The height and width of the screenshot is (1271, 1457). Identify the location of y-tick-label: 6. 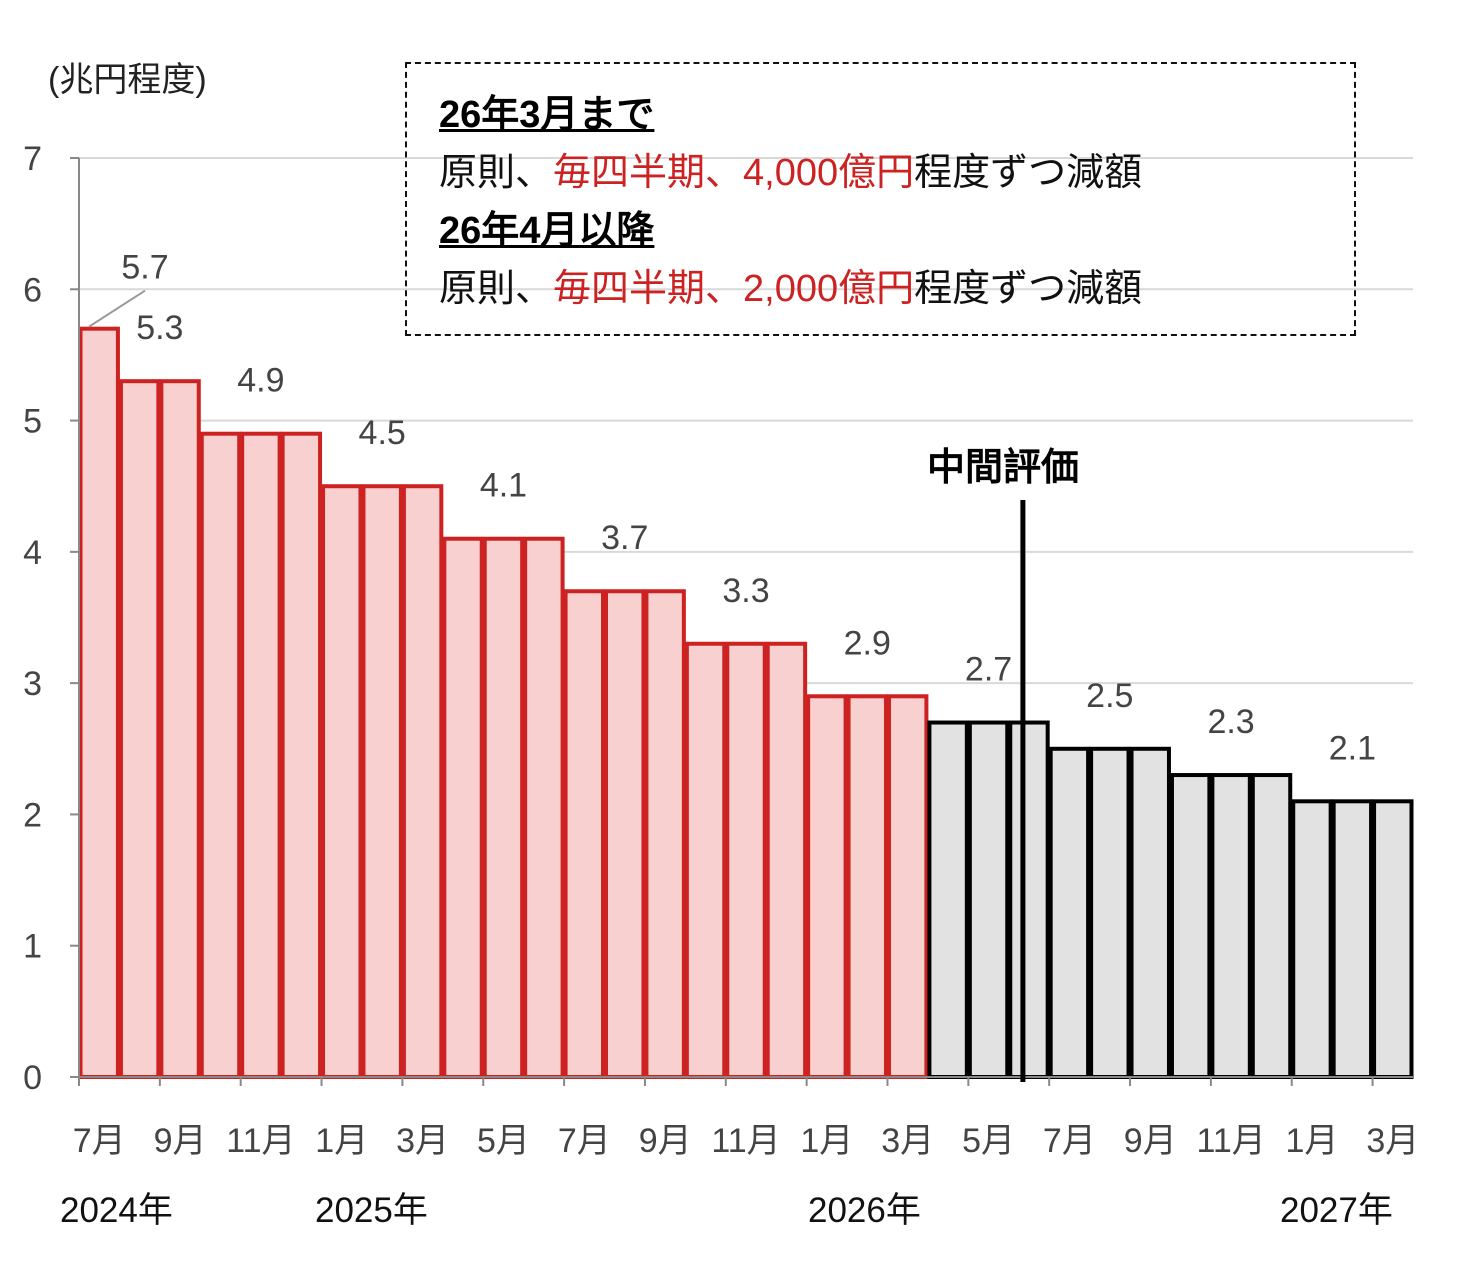
(32, 290).